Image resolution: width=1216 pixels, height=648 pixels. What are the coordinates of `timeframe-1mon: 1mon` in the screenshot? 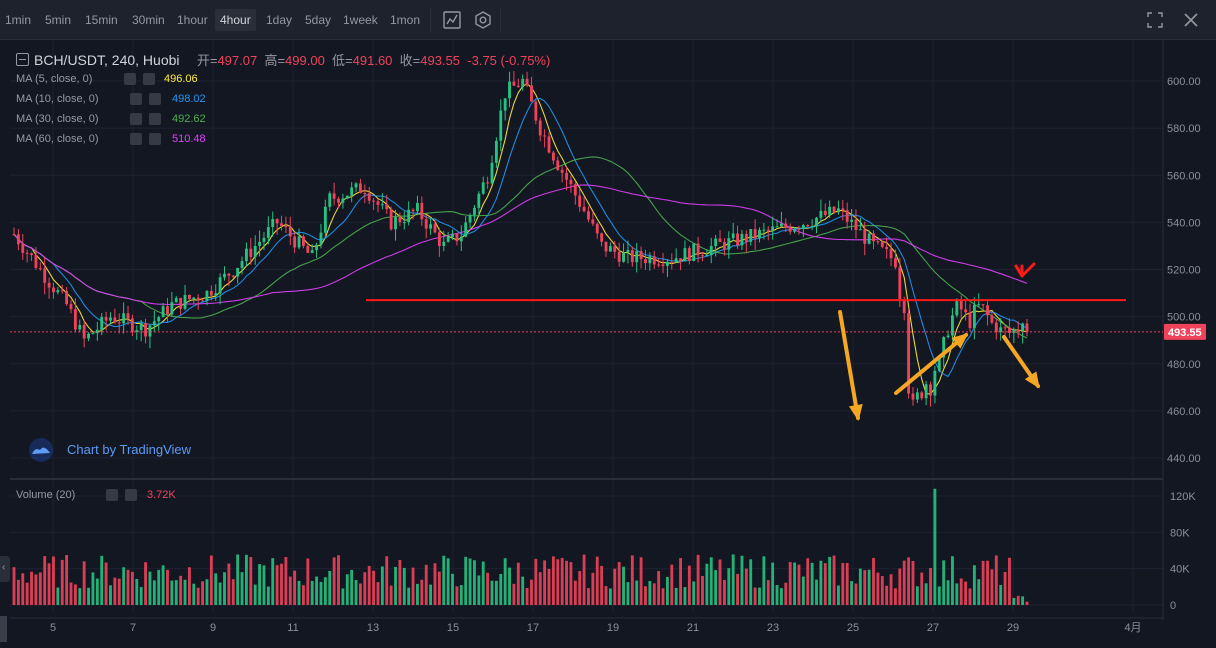 It's located at (405, 20).